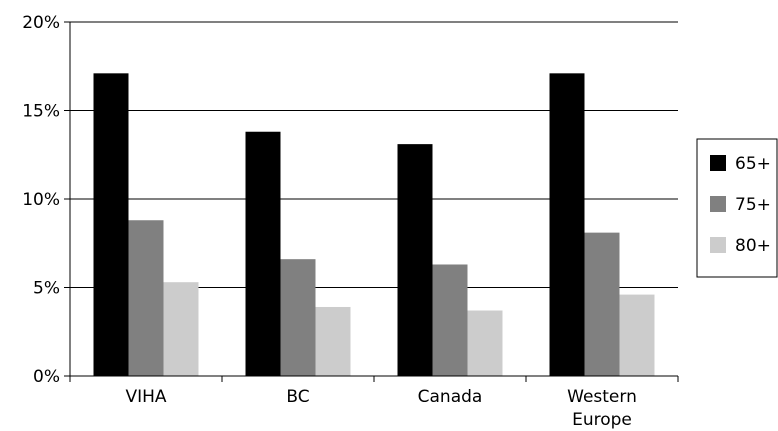  Describe the element at coordinates (450, 397) in the screenshot. I see `x-tick-label: Canada` at that location.